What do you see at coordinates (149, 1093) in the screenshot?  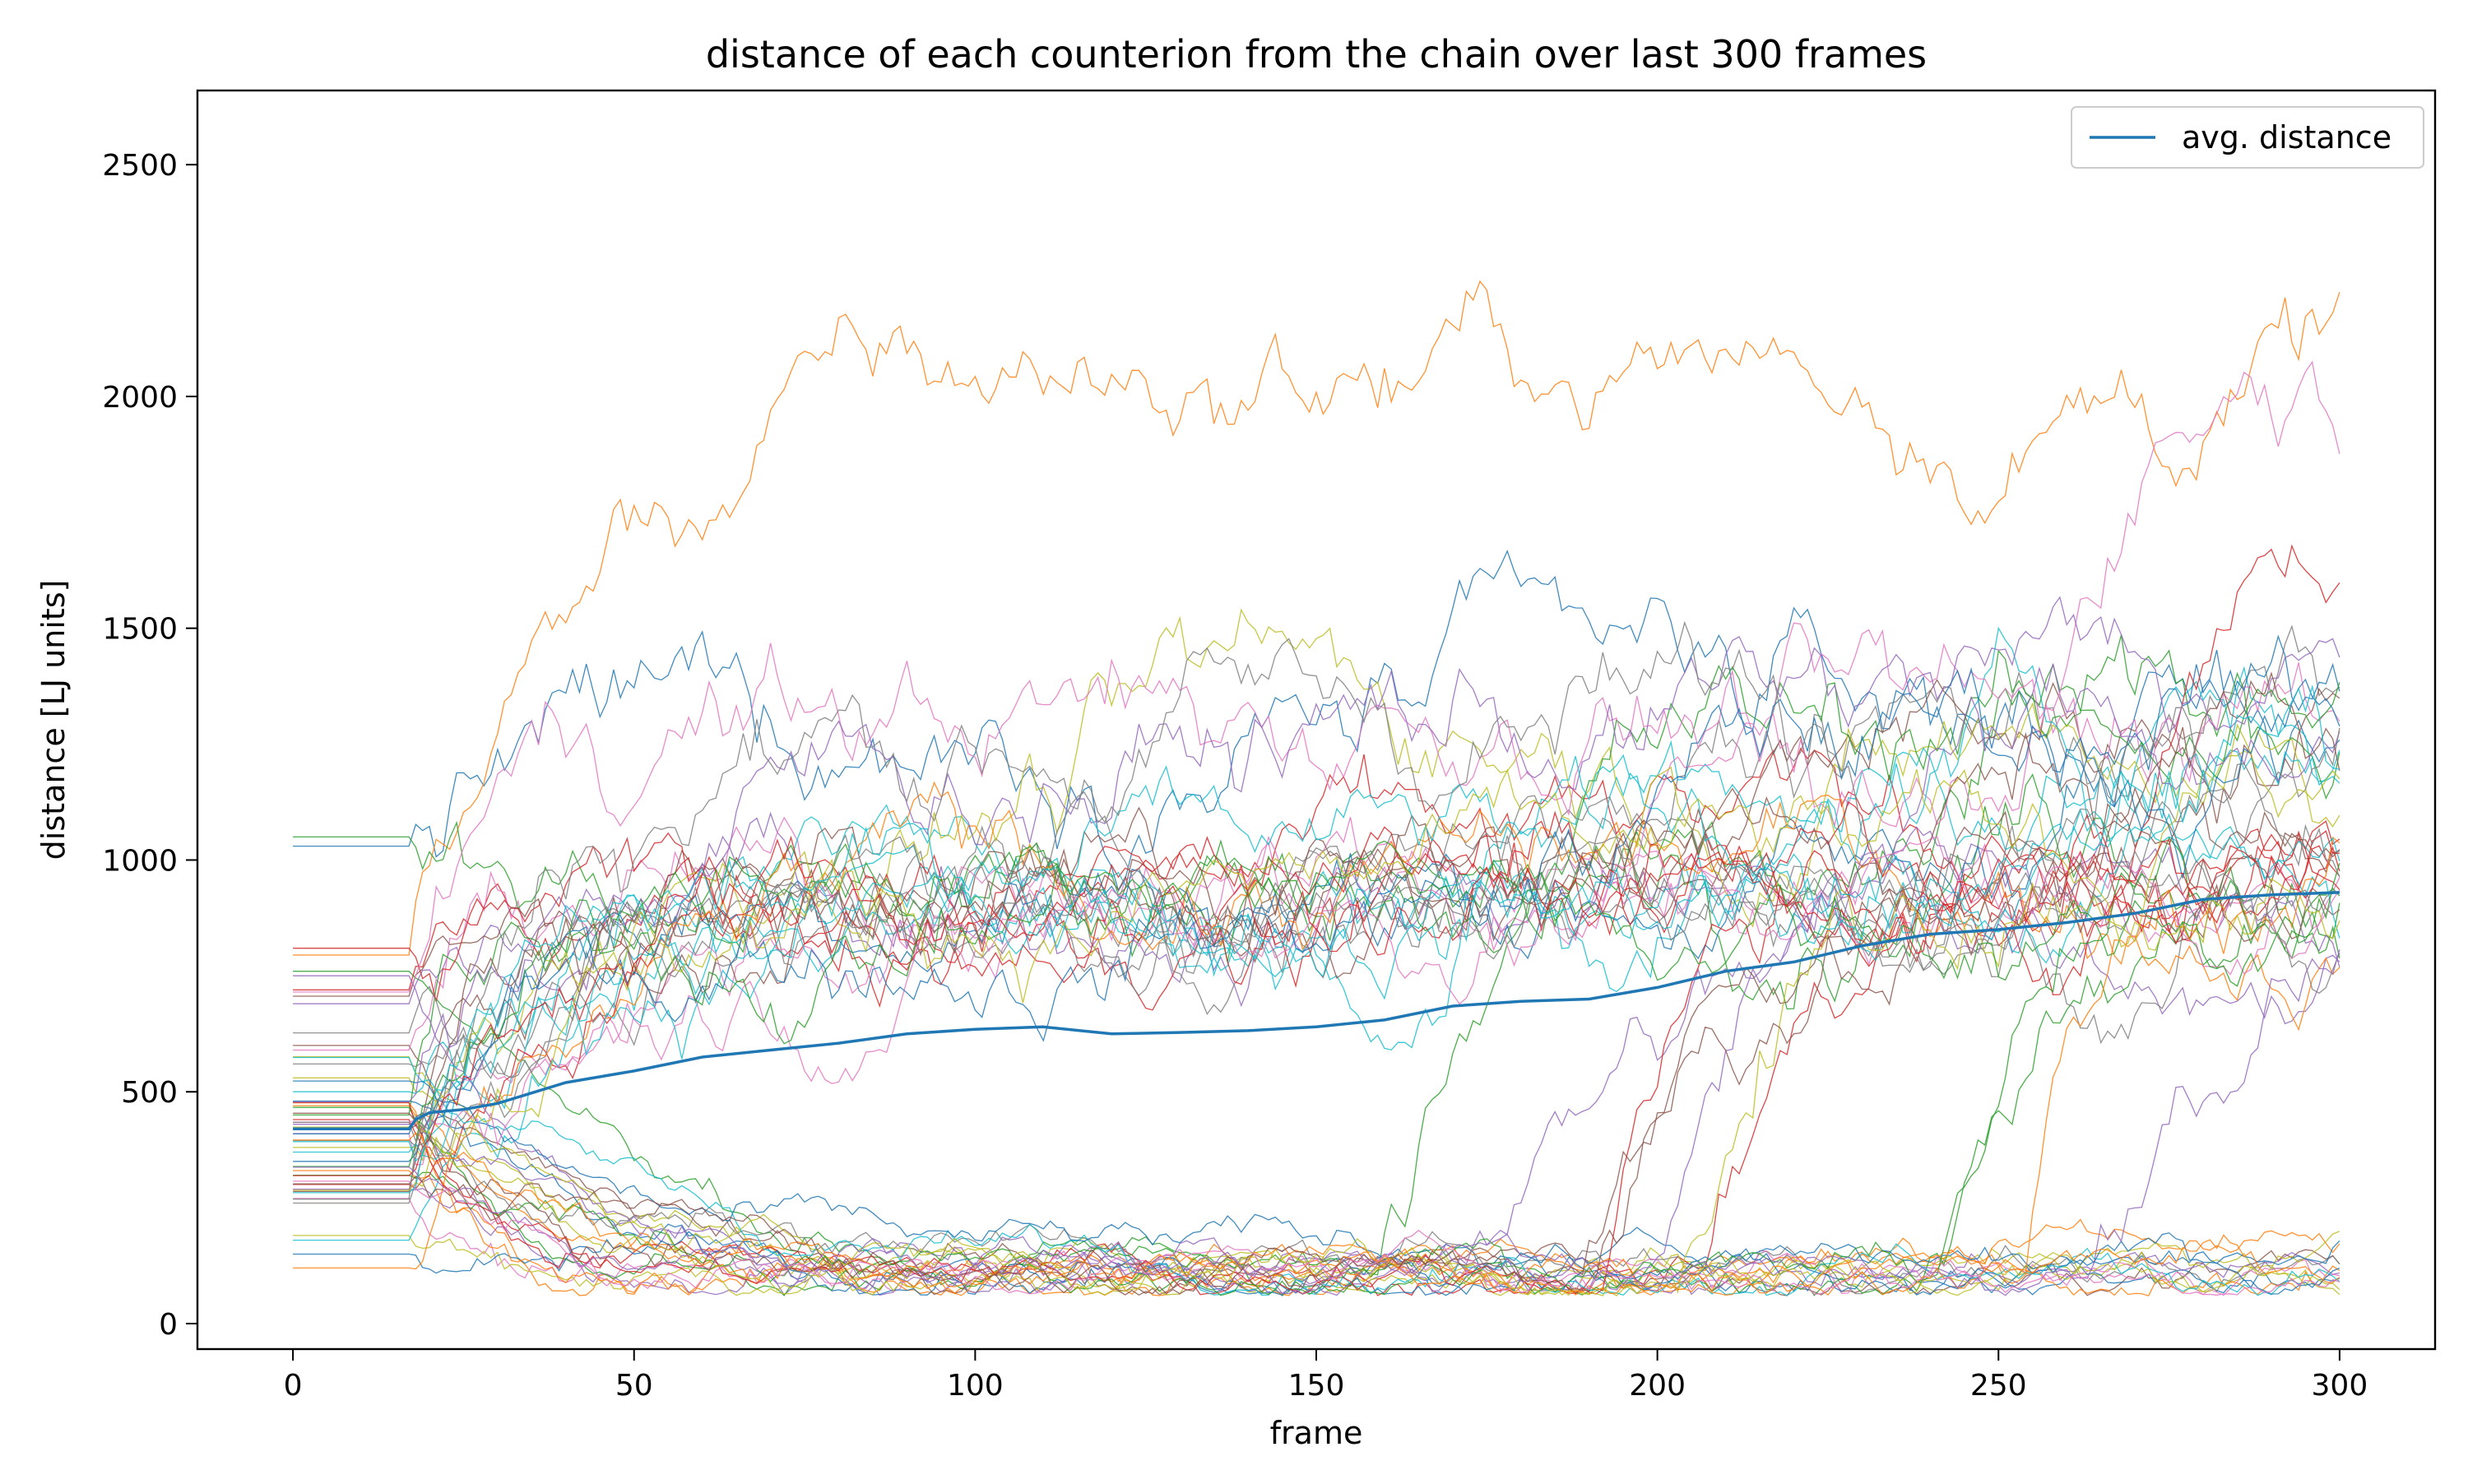 I see `y-tick-label: 500` at bounding box center [149, 1093].